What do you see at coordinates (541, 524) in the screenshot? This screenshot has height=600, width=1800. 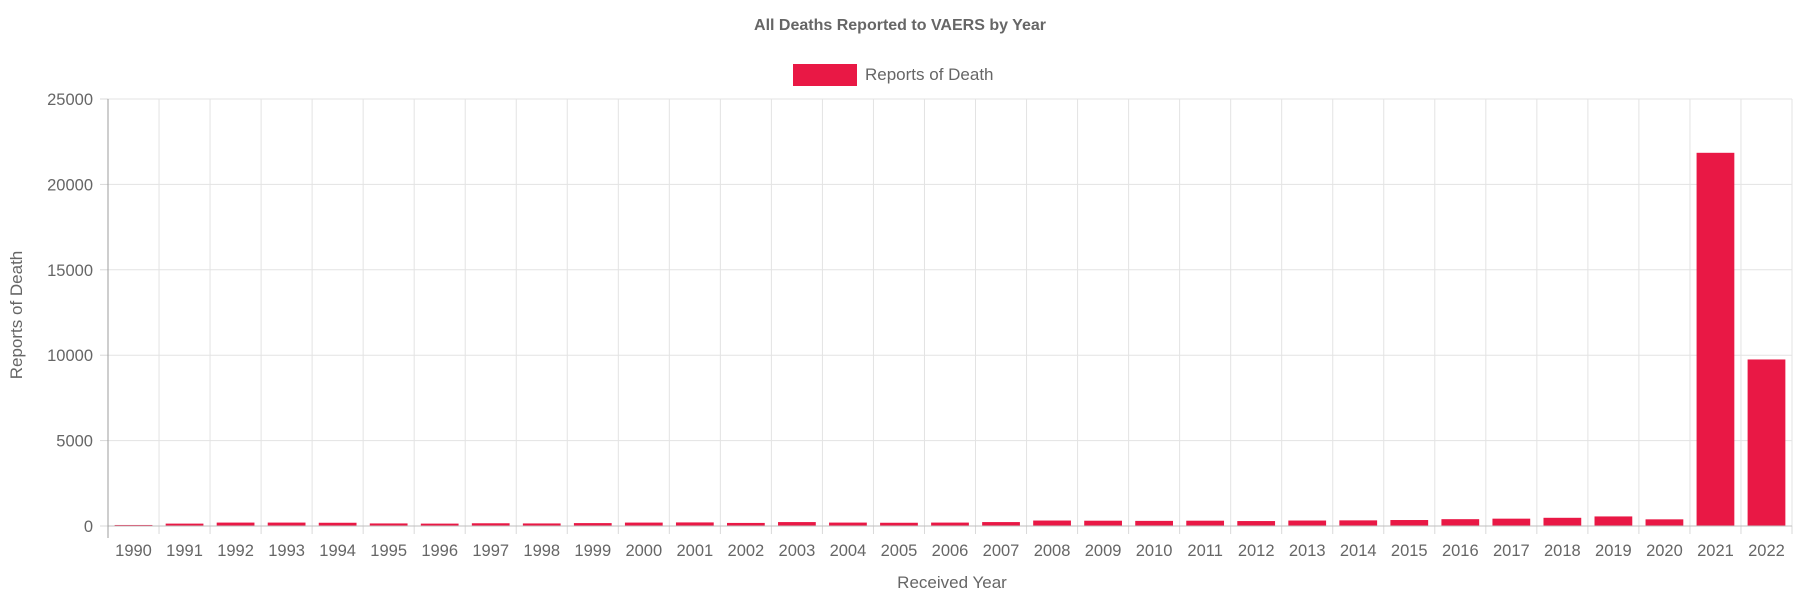 I see `bar-1998` at bounding box center [541, 524].